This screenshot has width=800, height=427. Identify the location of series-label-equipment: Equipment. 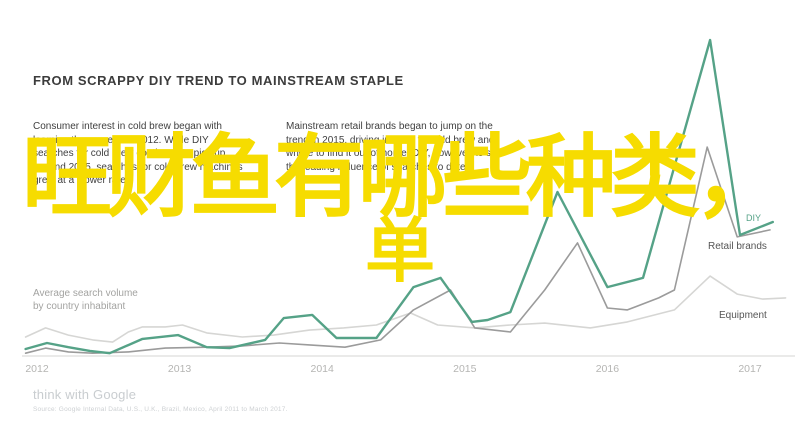
(743, 315).